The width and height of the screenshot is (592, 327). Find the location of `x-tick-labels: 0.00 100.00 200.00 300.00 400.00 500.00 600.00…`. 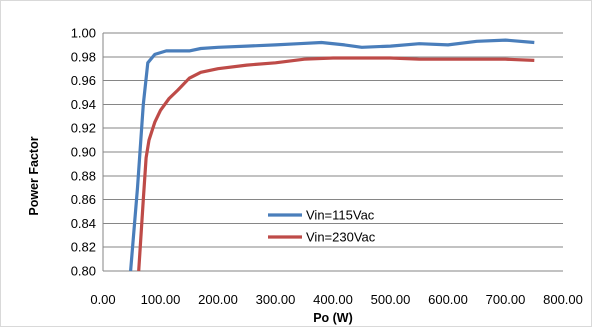

x-tick-labels: 0.00 100.00 200.00 300.00 400.00 500.00 600.00… is located at coordinates (336, 299).